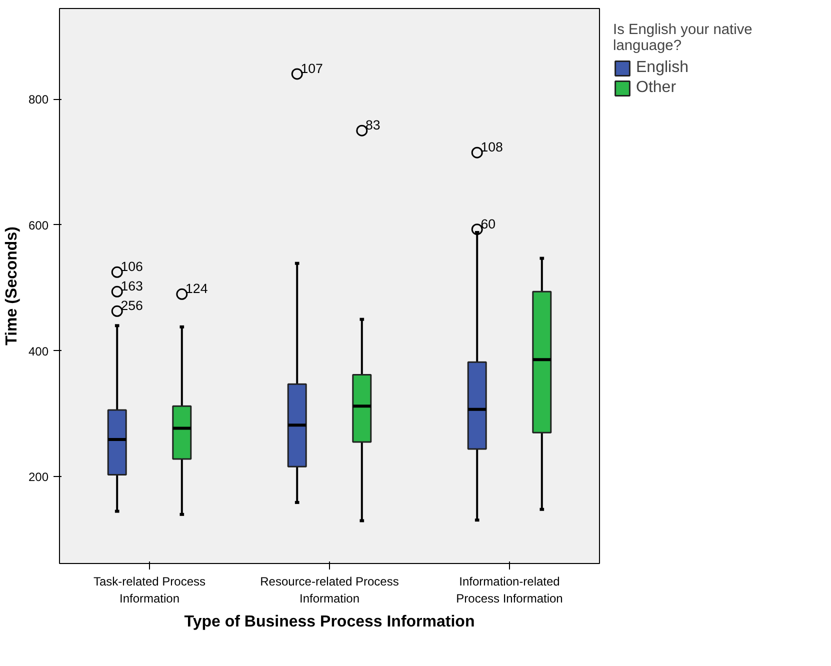 The height and width of the screenshot is (666, 831). Describe the element at coordinates (488, 224) in the screenshot. I see `annotation: 60` at that location.